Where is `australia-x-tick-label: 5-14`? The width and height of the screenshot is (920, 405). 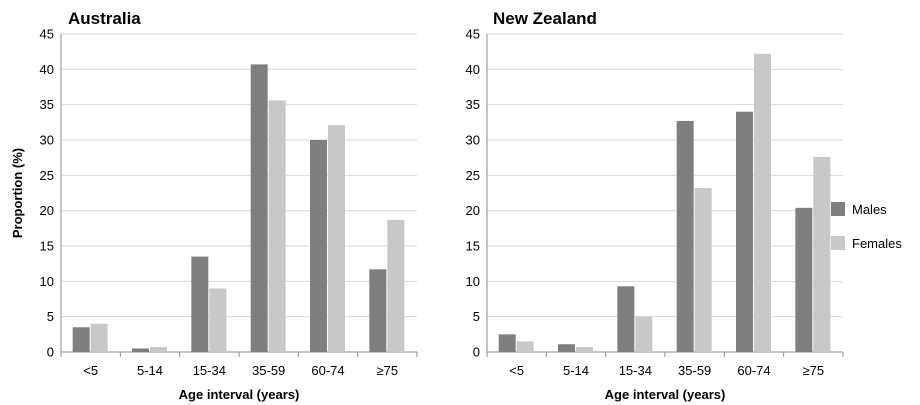
australia-x-tick-label: 5-14 is located at coordinates (150, 370).